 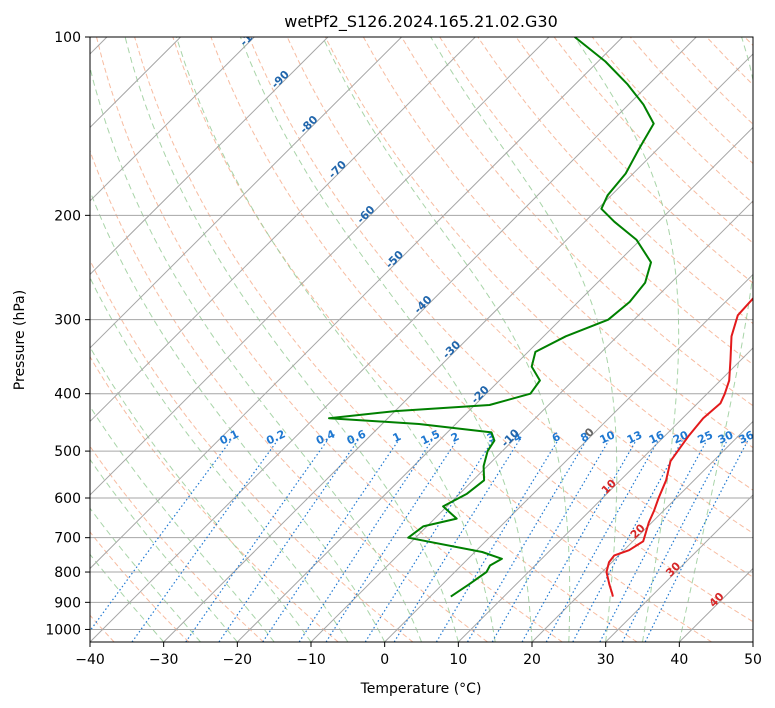 What do you see at coordinates (67, 452) in the screenshot?
I see `y-tick-label: 500` at bounding box center [67, 452].